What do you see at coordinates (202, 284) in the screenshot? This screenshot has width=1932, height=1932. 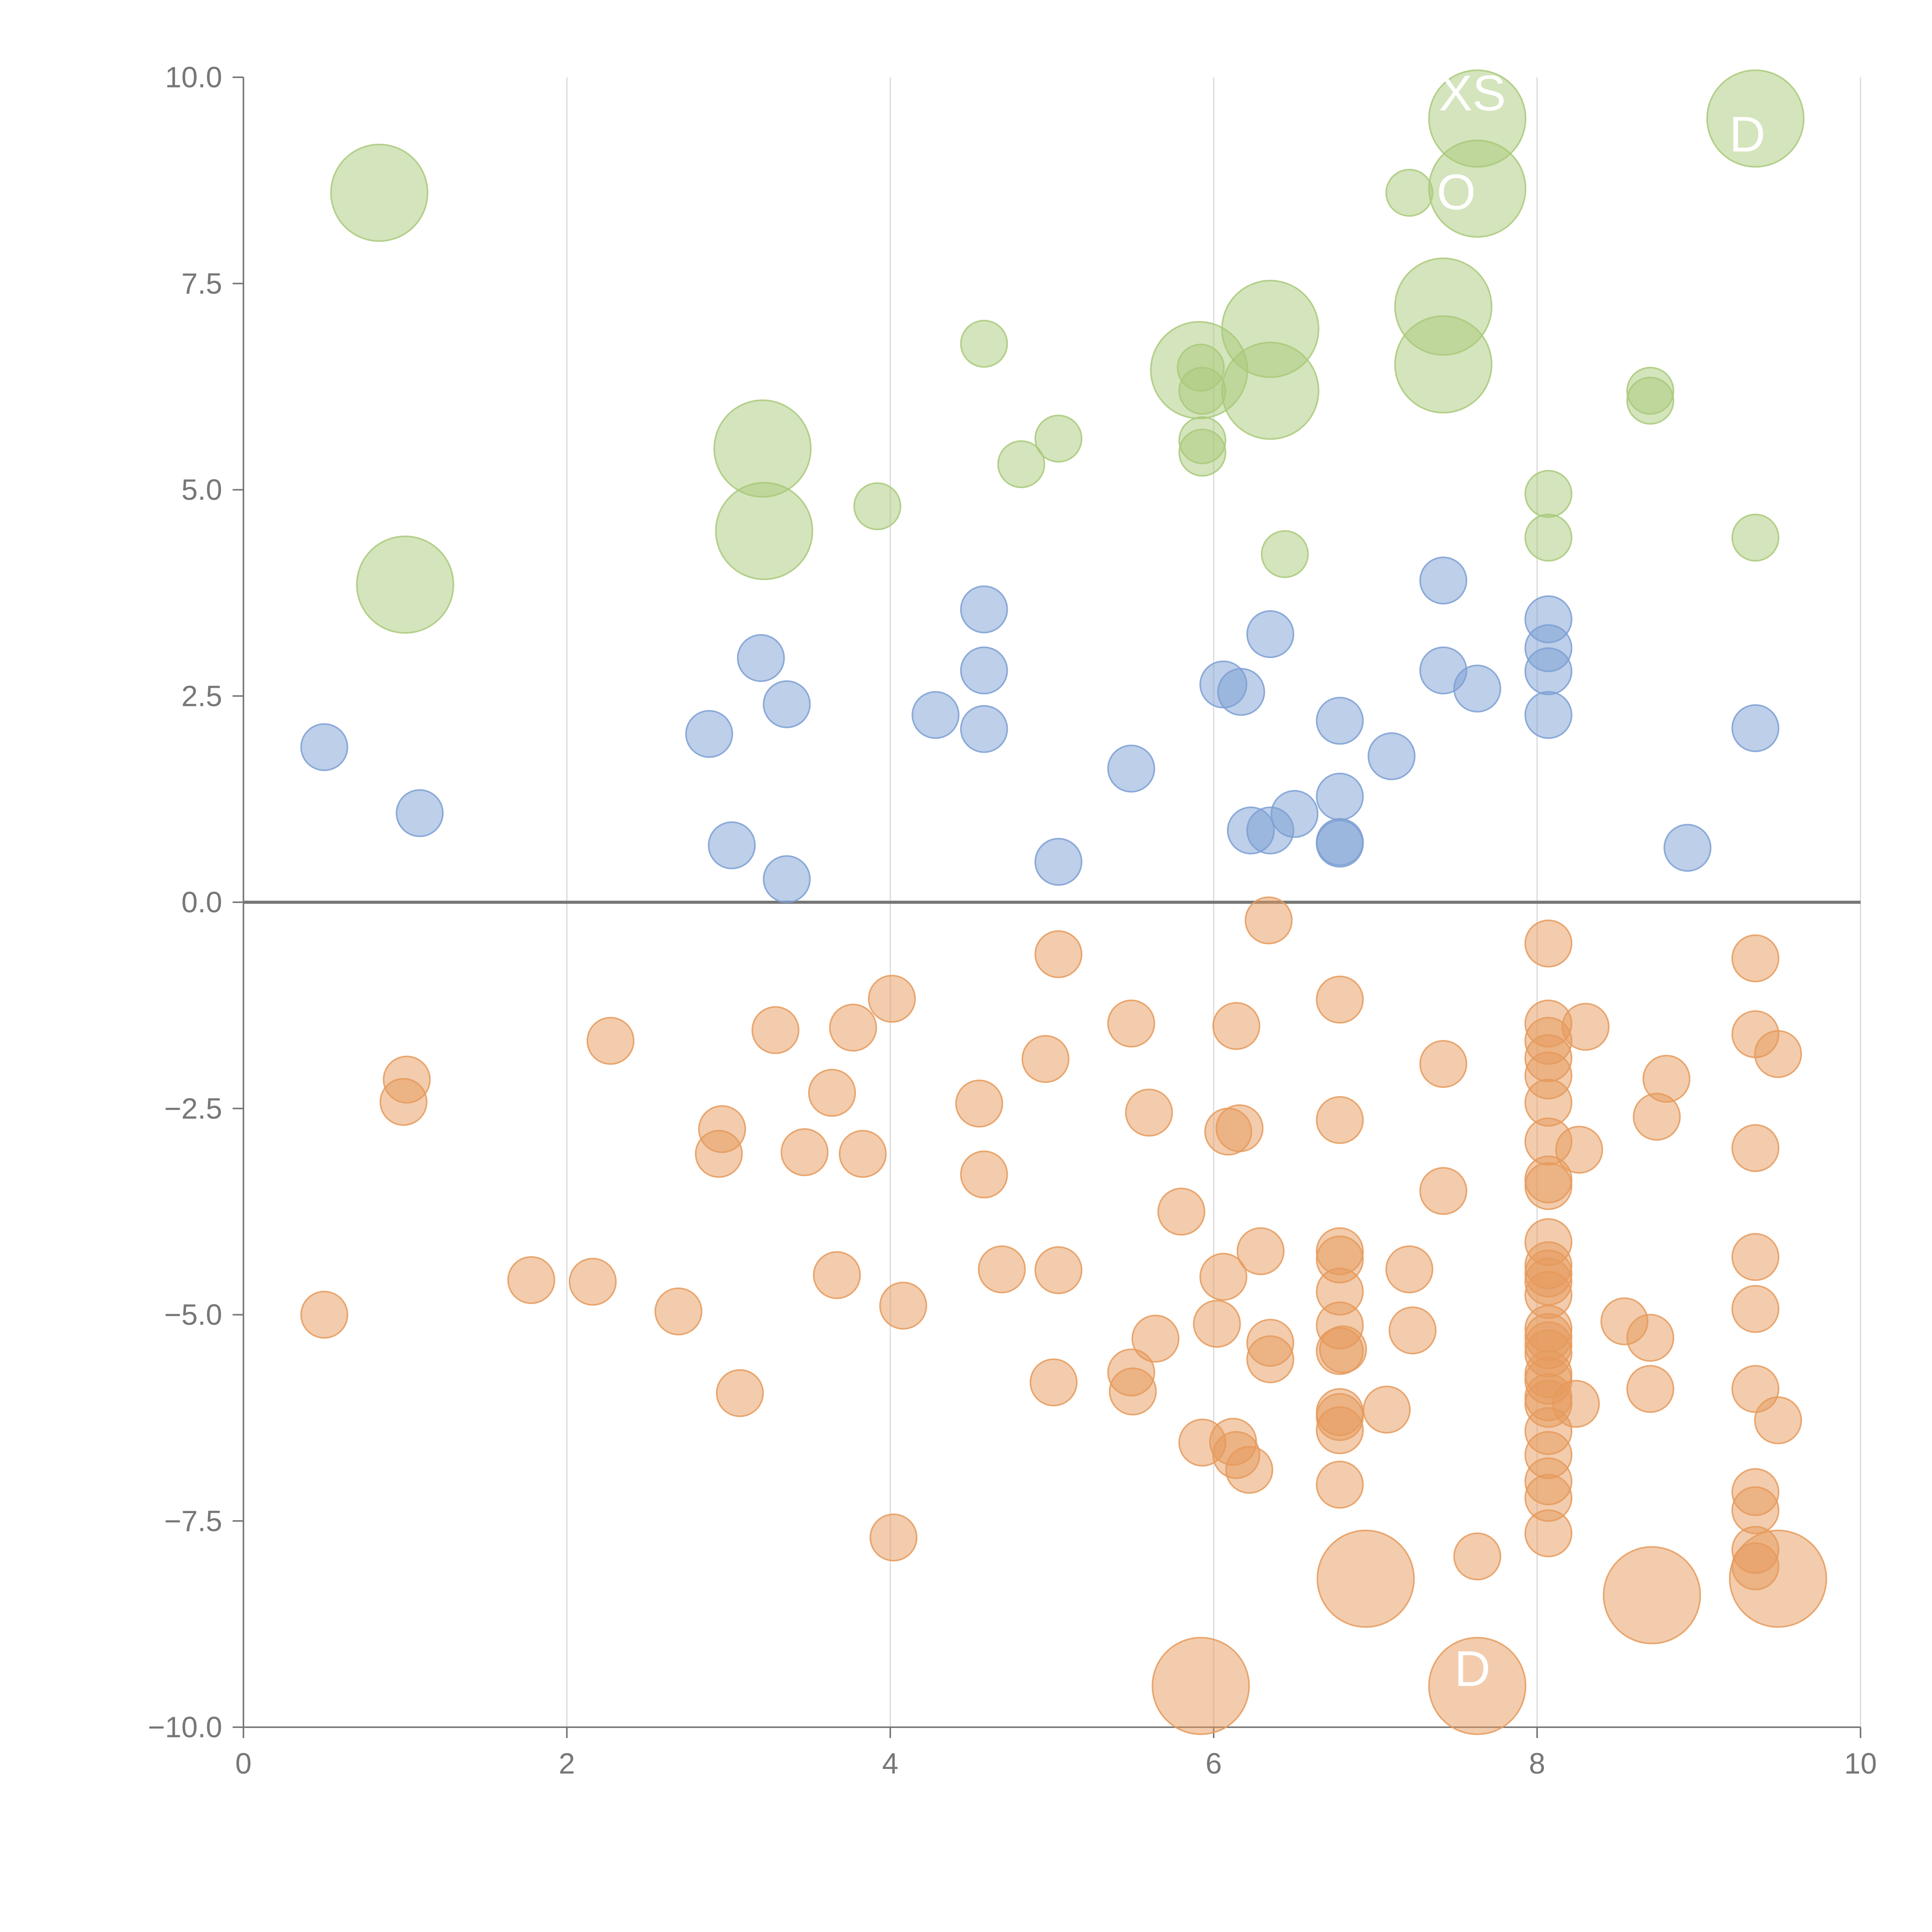 I see `y-tick-label: 7.5` at bounding box center [202, 284].